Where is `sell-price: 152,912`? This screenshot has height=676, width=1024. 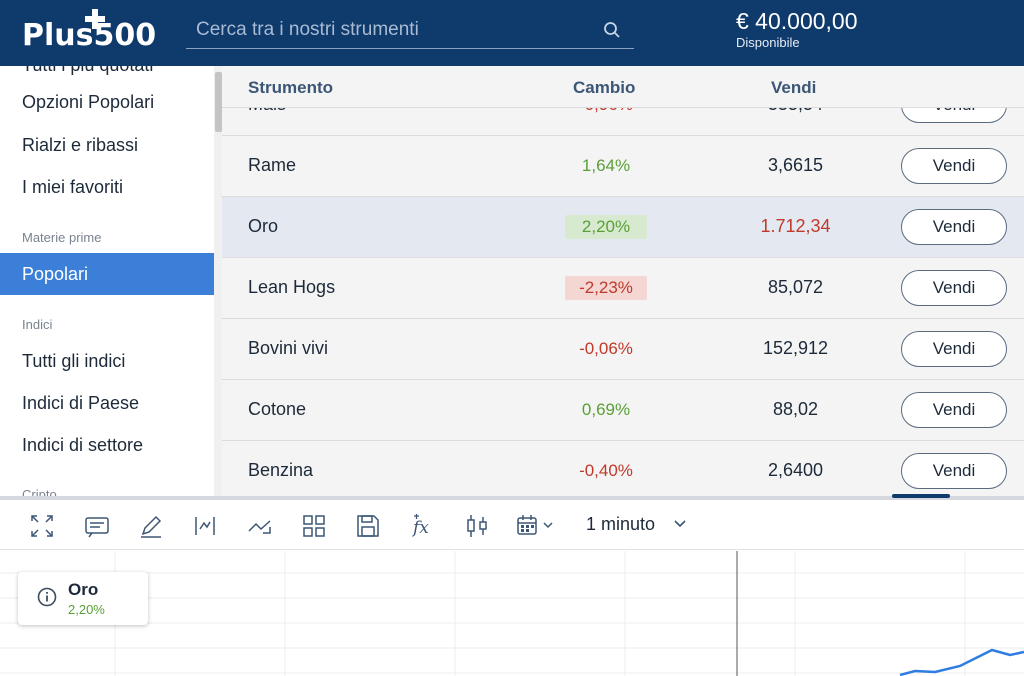
sell-price: 152,912 is located at coordinates (795, 348).